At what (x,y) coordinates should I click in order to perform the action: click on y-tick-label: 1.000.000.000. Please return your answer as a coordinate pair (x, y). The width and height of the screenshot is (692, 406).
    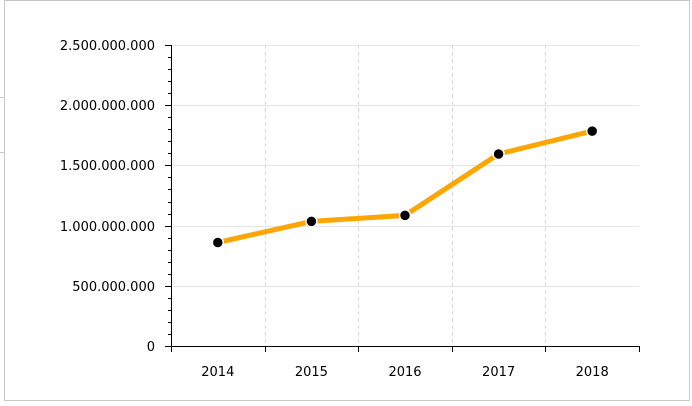
    Looking at the image, I should click on (107, 227).